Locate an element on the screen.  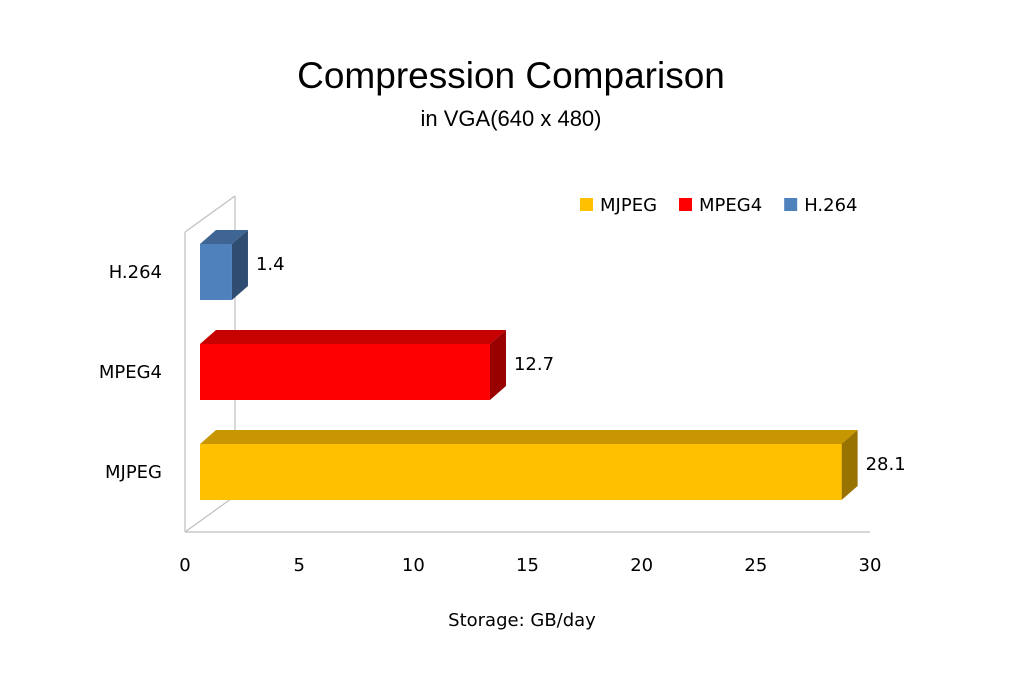
data-label: 12.7 is located at coordinates (534, 364).